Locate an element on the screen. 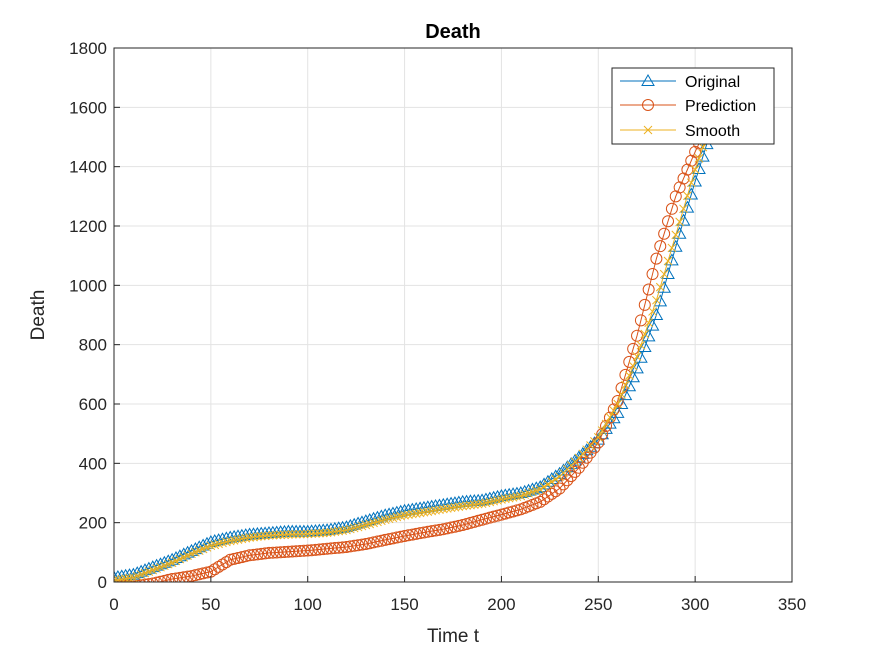  legend-entry-prediction: Prediction is located at coordinates (688, 106).